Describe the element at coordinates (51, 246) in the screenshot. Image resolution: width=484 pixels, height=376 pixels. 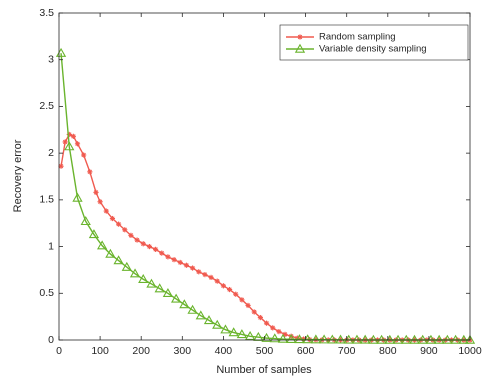
I see `y-tick-label: 1` at that location.